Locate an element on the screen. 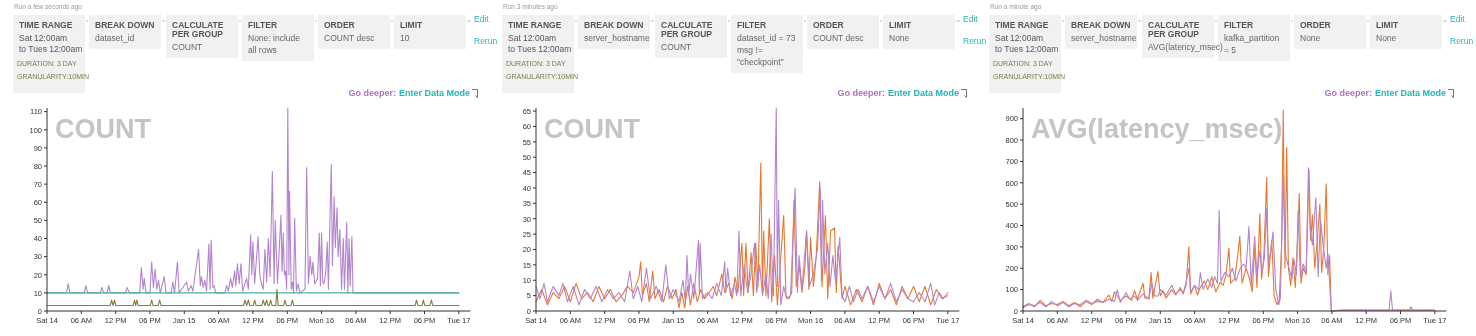 This screenshot has width=1476, height=336. text: dataset_id is located at coordinates (115, 38).